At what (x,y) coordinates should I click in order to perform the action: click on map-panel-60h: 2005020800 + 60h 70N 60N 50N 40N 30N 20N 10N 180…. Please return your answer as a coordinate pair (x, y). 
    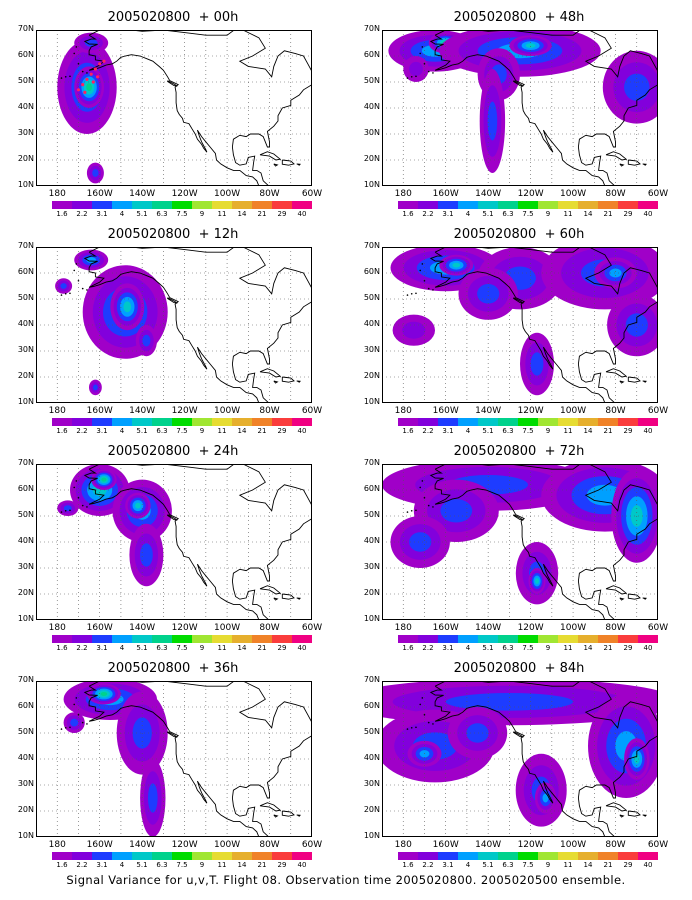
    Looking at the image, I should click on (519, 326).